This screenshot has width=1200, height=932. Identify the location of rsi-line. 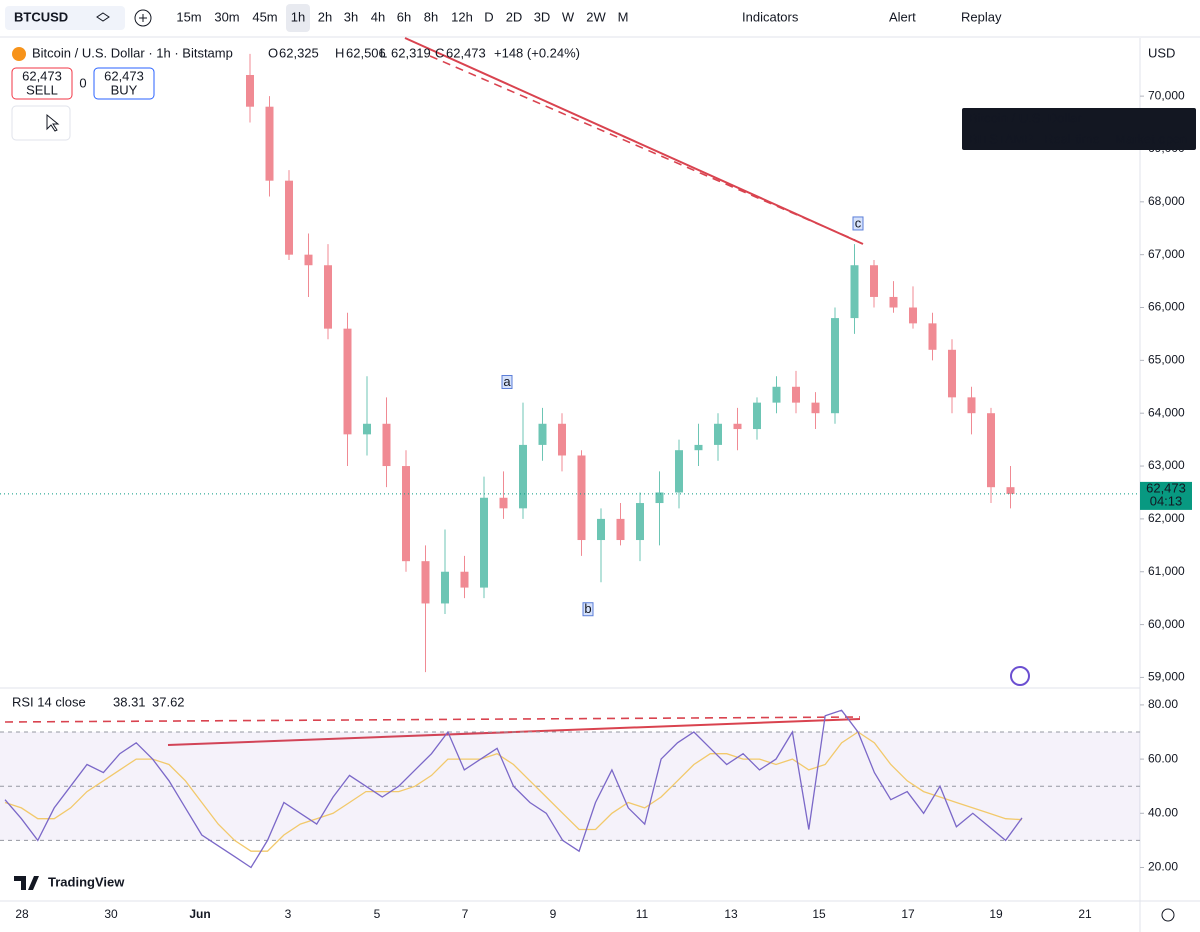
(513, 789).